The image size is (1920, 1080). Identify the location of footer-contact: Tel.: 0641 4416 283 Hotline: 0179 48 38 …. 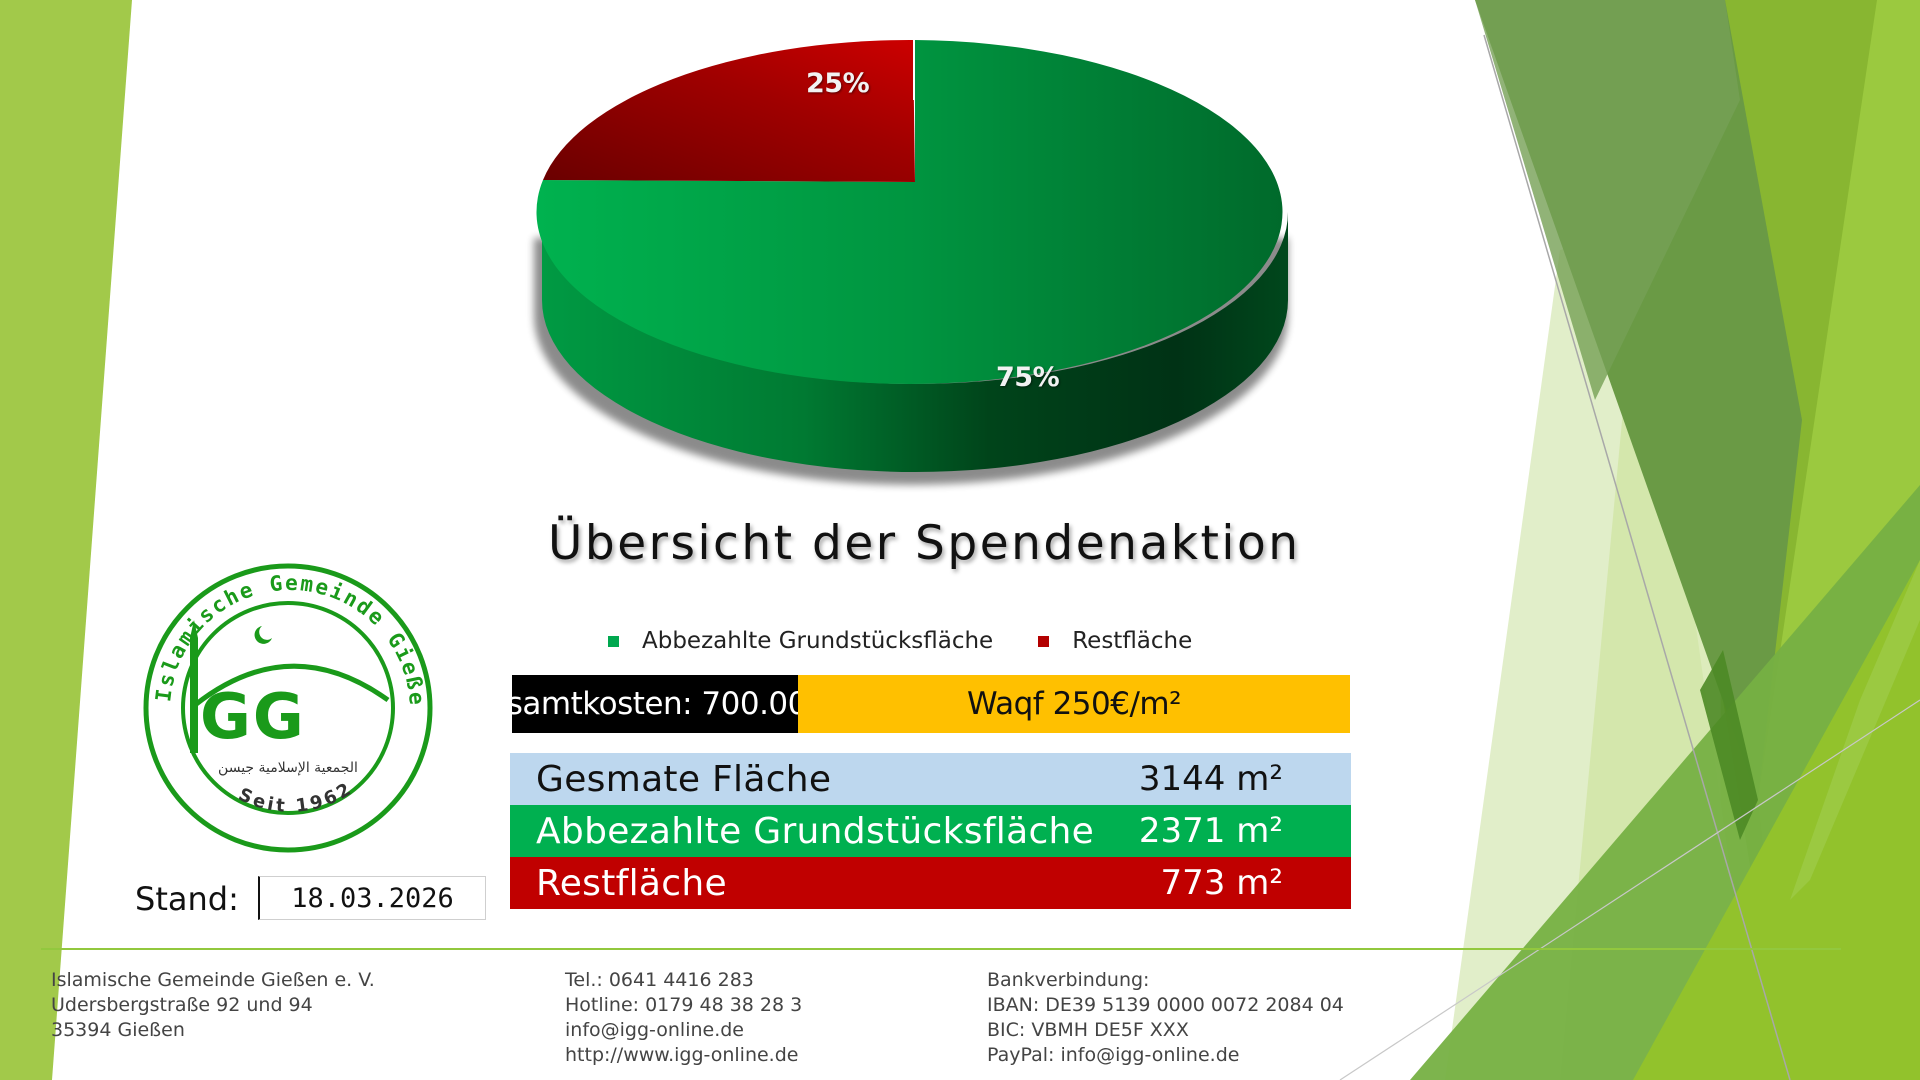
(683, 1018).